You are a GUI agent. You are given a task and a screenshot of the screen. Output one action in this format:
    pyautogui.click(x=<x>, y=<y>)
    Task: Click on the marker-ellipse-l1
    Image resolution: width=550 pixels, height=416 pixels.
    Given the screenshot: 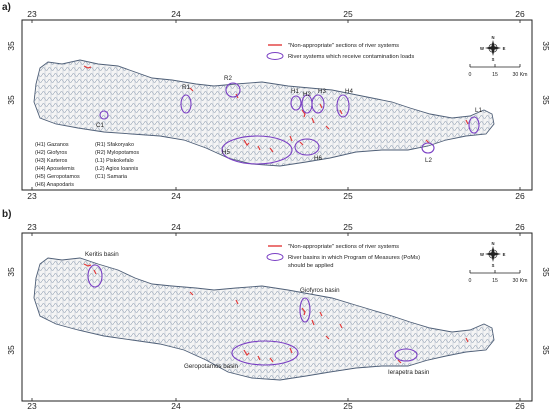 What is the action you would take?
    pyautogui.click(x=474, y=125)
    